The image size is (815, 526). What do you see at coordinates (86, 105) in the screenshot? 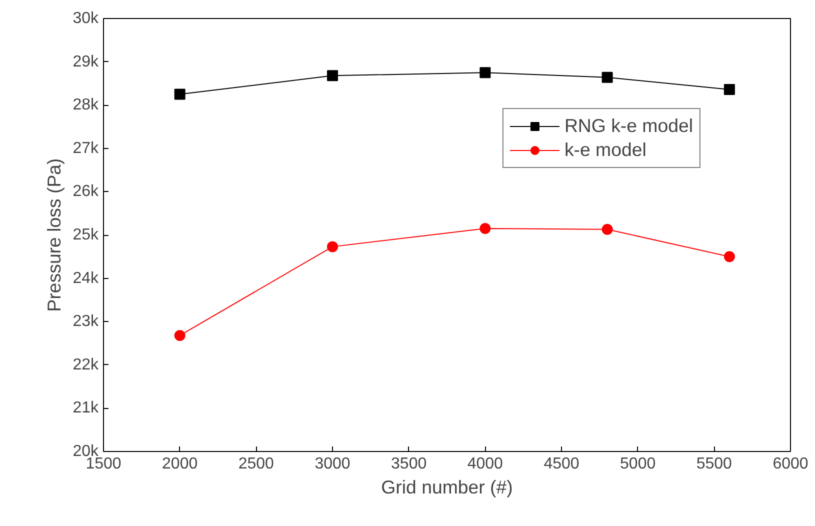
I see `y-tick-label: 28k` at bounding box center [86, 105].